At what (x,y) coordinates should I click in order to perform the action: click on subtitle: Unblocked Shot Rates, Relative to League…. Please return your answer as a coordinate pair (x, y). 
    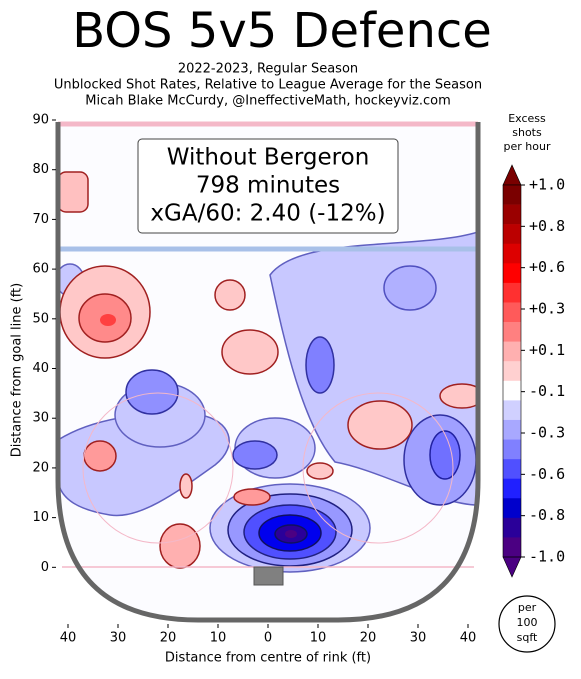
    Looking at the image, I should click on (268, 85).